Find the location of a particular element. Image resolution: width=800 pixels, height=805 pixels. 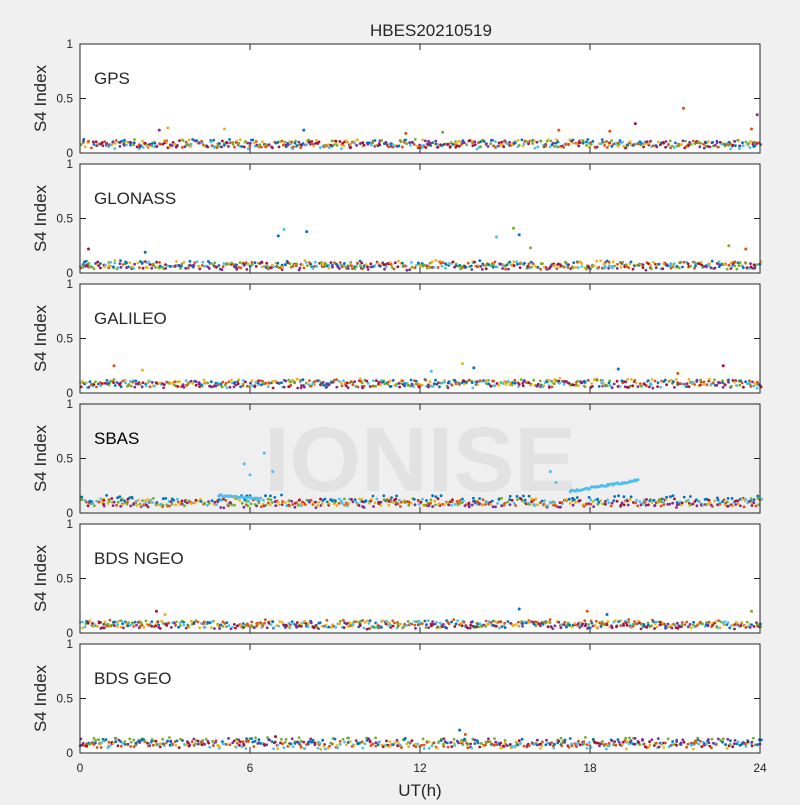

plot-area is located at coordinates (420, 338).